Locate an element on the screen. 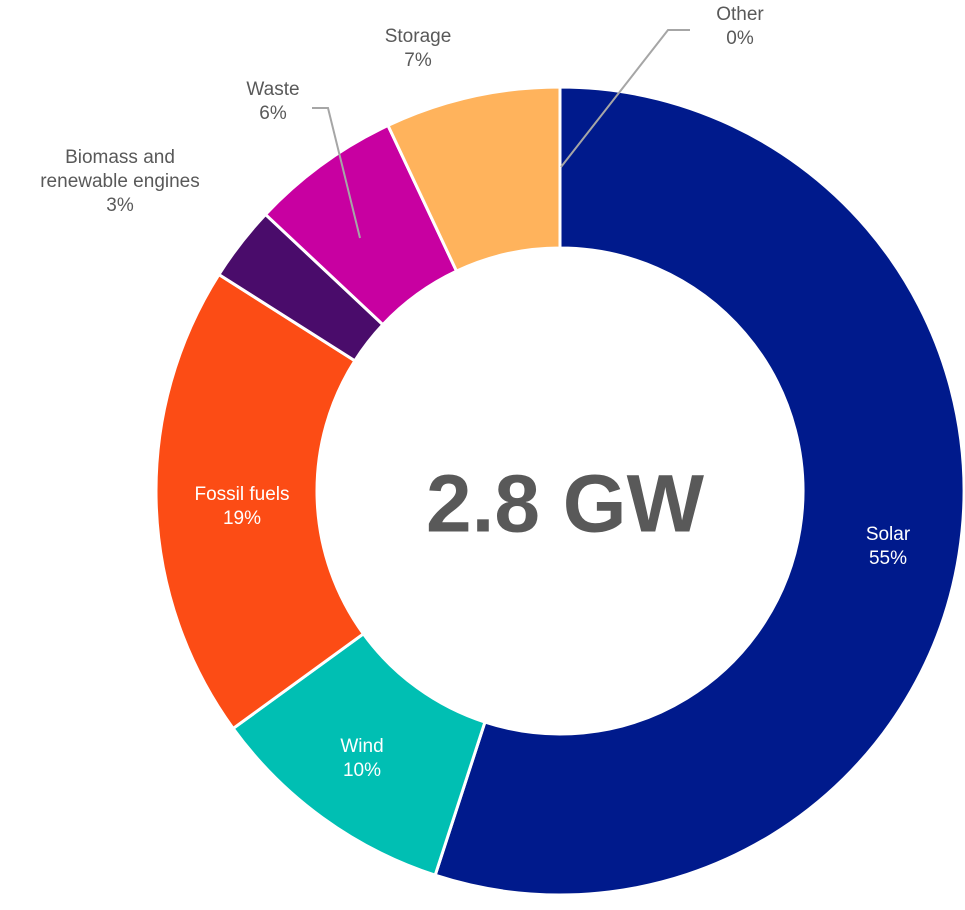  category-label: Storage is located at coordinates (418, 36).